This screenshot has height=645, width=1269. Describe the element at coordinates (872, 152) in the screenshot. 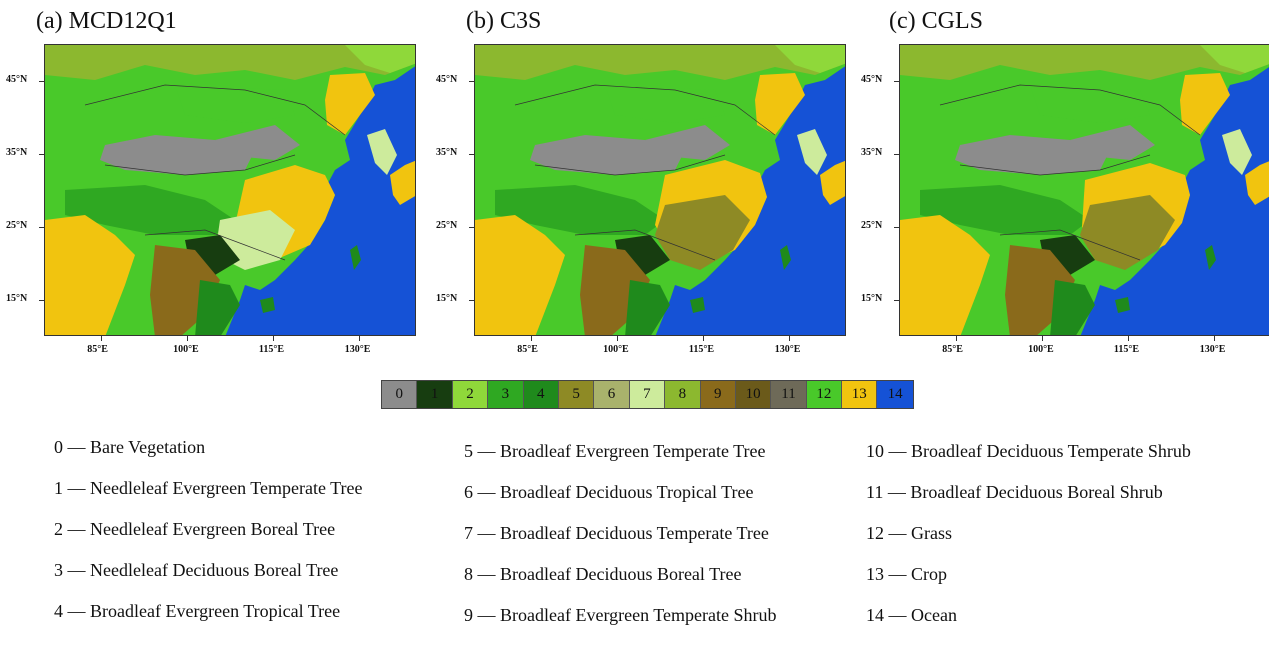

I see `latitude-label: 35°N` at that location.